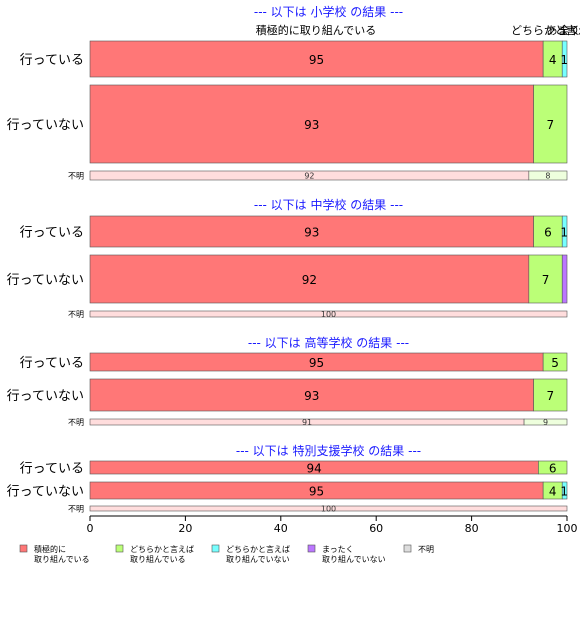 This screenshot has height=636, width=580. What do you see at coordinates (52, 60) in the screenshot?
I see `row-label-0-0: 行っている` at bounding box center [52, 60].